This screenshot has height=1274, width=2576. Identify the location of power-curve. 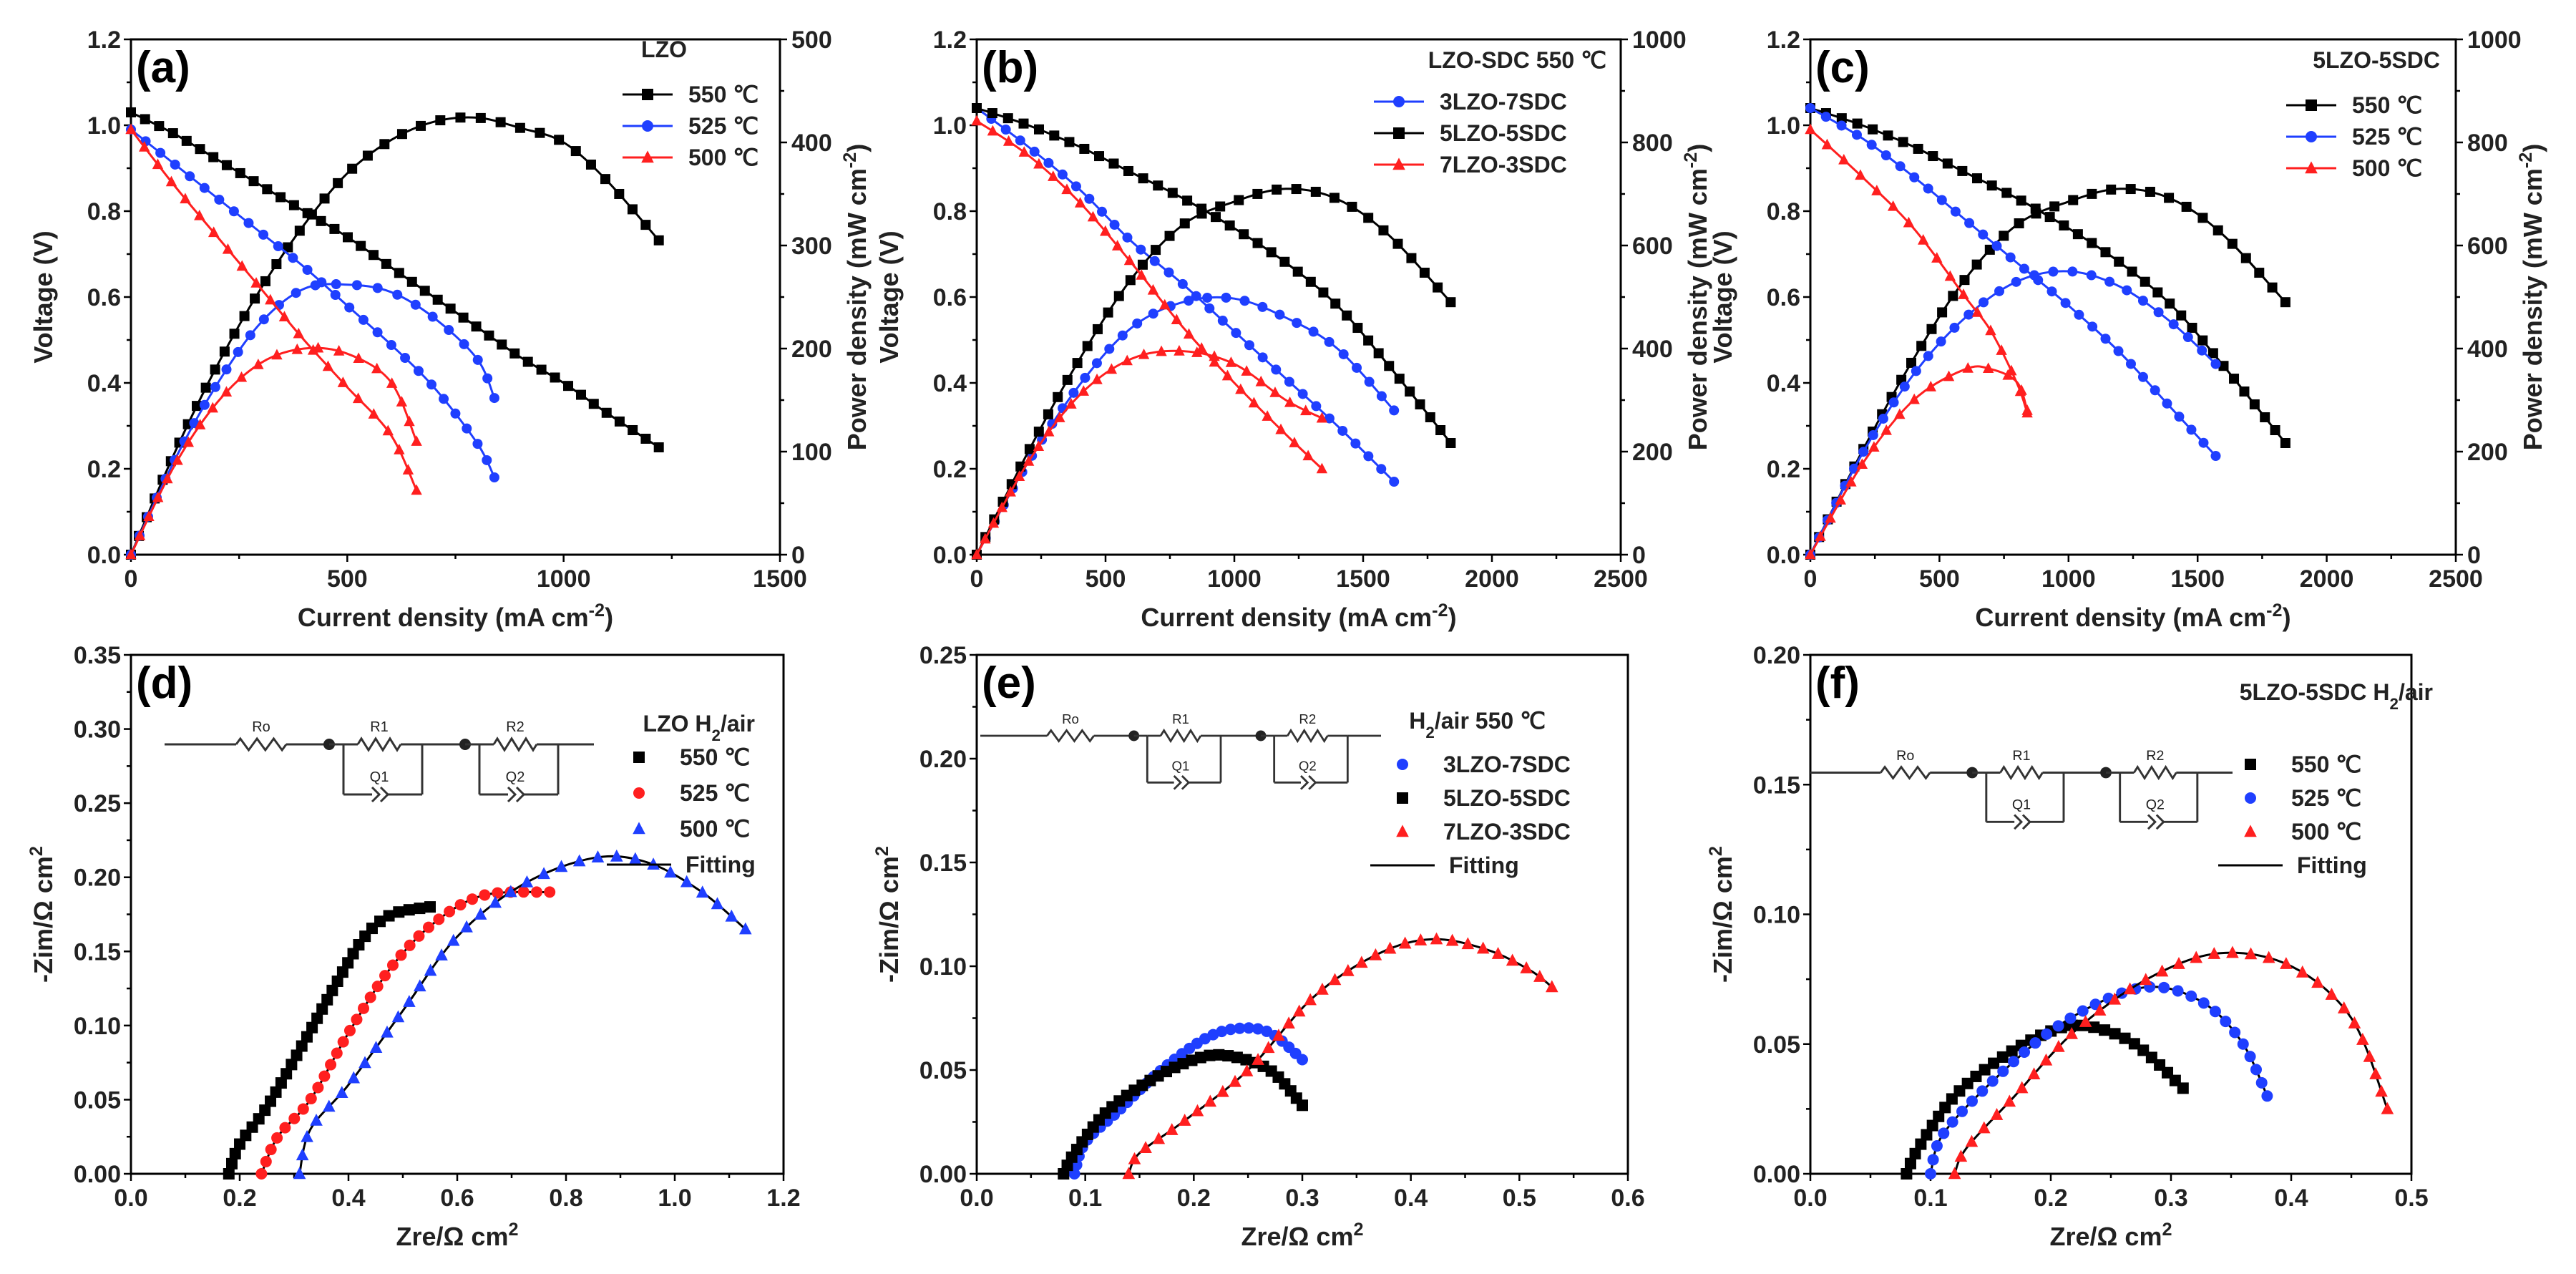
(2047, 371).